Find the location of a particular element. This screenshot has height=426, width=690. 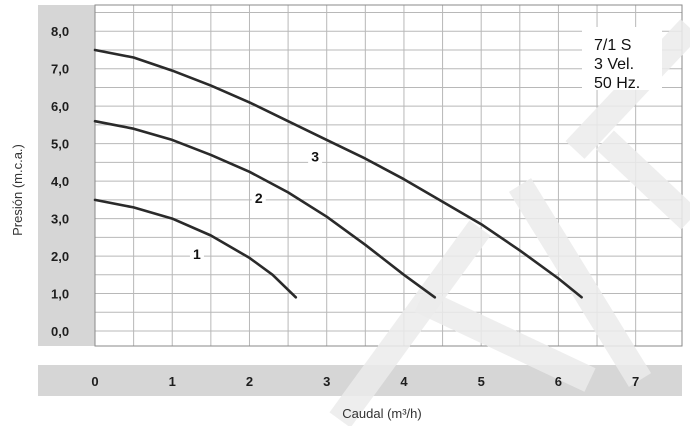

y-tick-label: 5,0 is located at coordinates (60, 144).